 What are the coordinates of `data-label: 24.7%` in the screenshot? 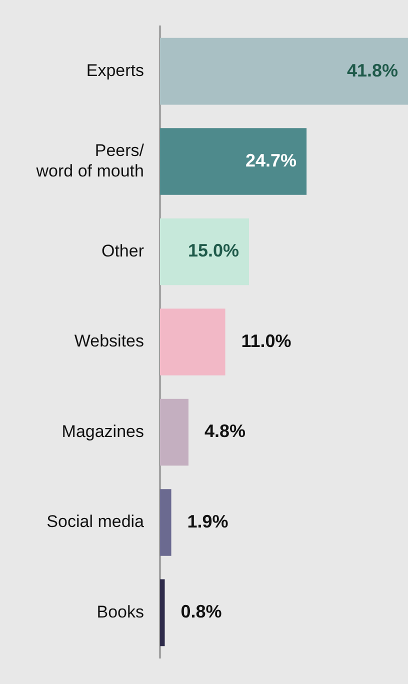 It's located at (271, 160).